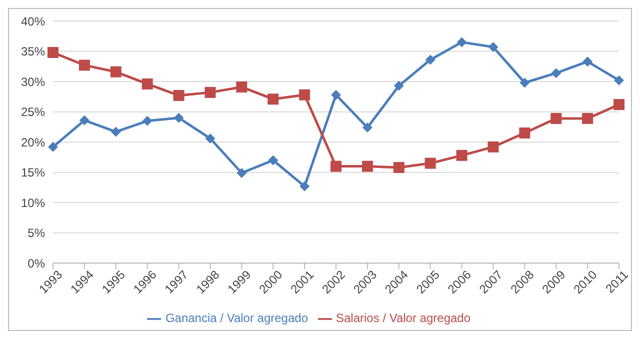 The image size is (640, 339). What do you see at coordinates (33, 51) in the screenshot?
I see `y-tick-label: 35%` at bounding box center [33, 51].